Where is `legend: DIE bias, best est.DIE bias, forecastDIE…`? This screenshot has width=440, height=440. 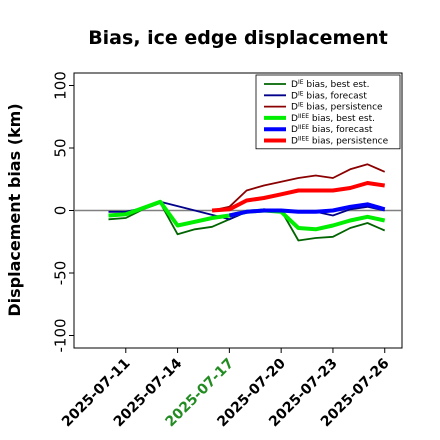 legend: DIE bias, best est.DIE bias, forecastDIE… is located at coordinates (328, 112).